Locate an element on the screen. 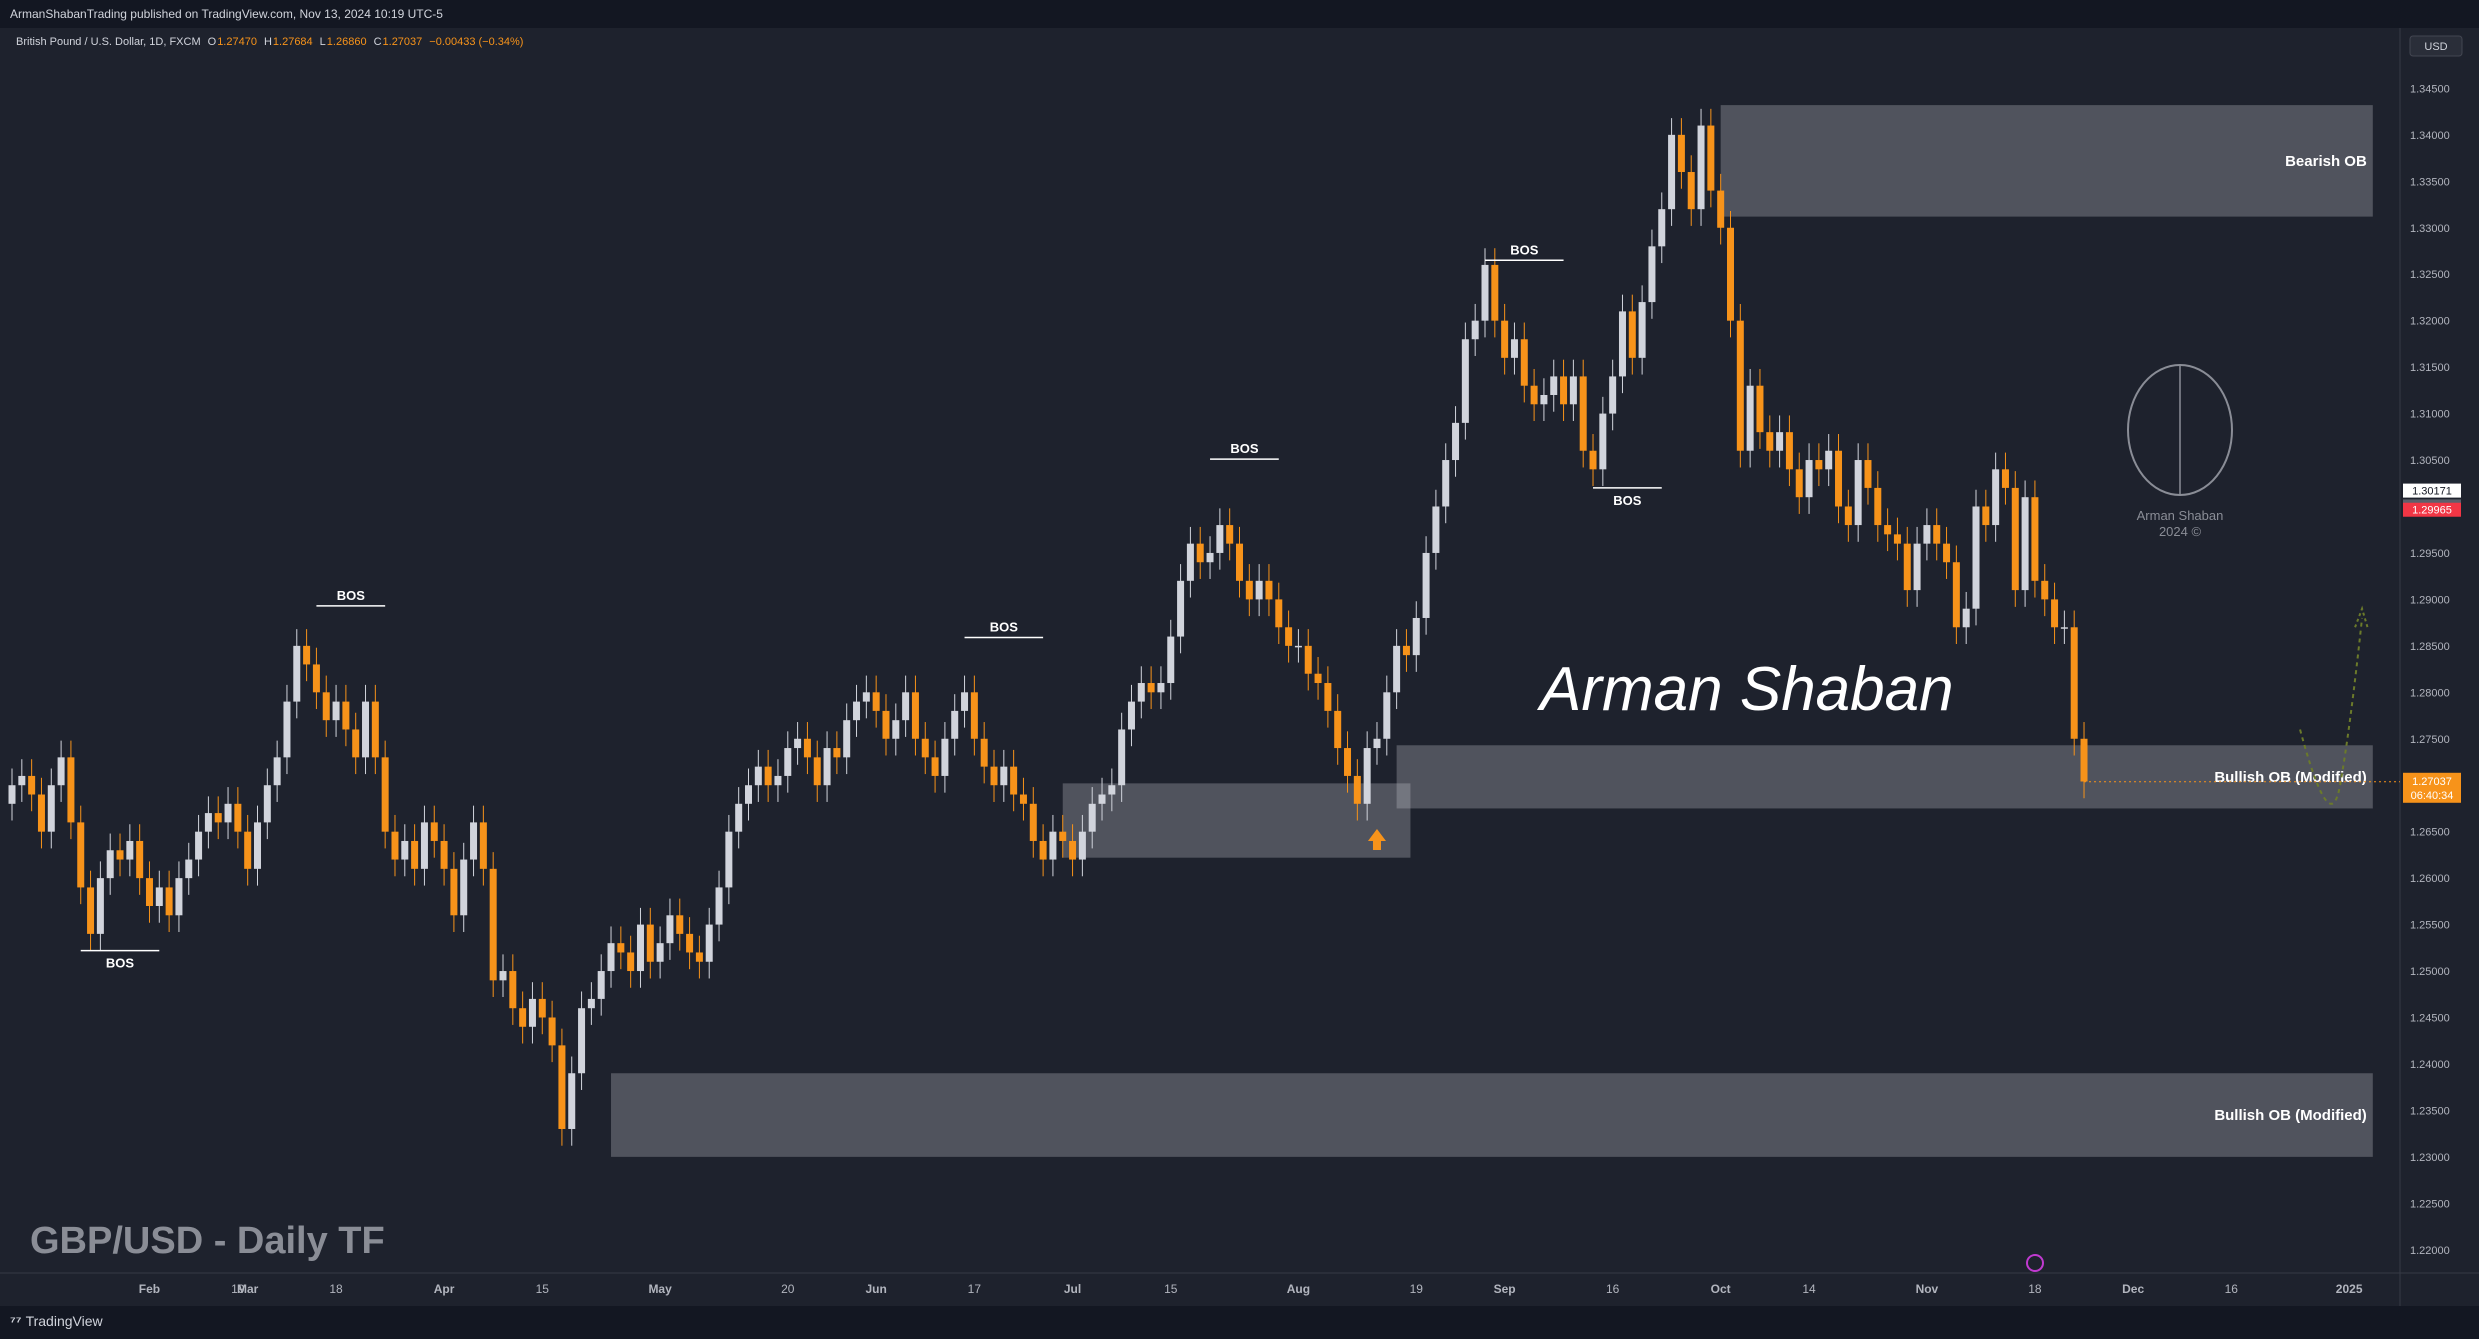  y-axis-tick: 1.25000 is located at coordinates (2430, 972).